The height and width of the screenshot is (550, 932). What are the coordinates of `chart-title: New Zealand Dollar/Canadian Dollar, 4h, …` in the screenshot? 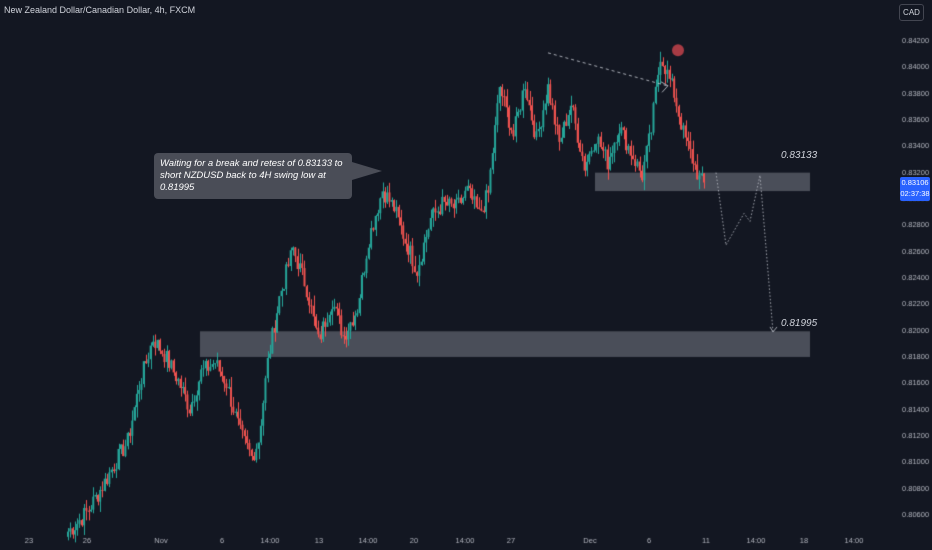 It's located at (100, 10).